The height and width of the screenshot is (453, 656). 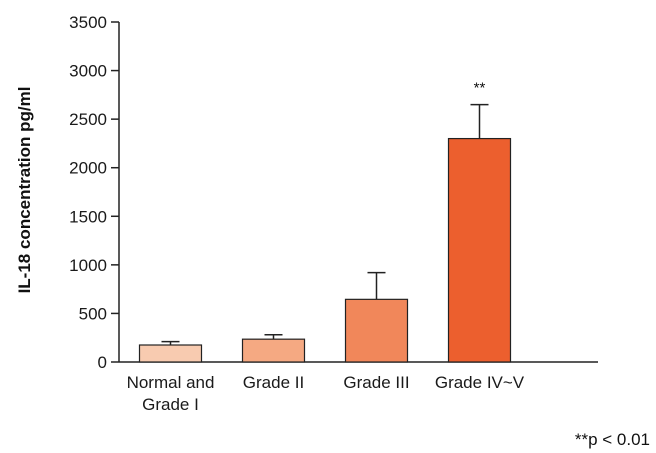 What do you see at coordinates (94, 192) in the screenshot?
I see `y-axis-ticks: 0 500 1000 1500 2000 2500 3000 3500` at bounding box center [94, 192].